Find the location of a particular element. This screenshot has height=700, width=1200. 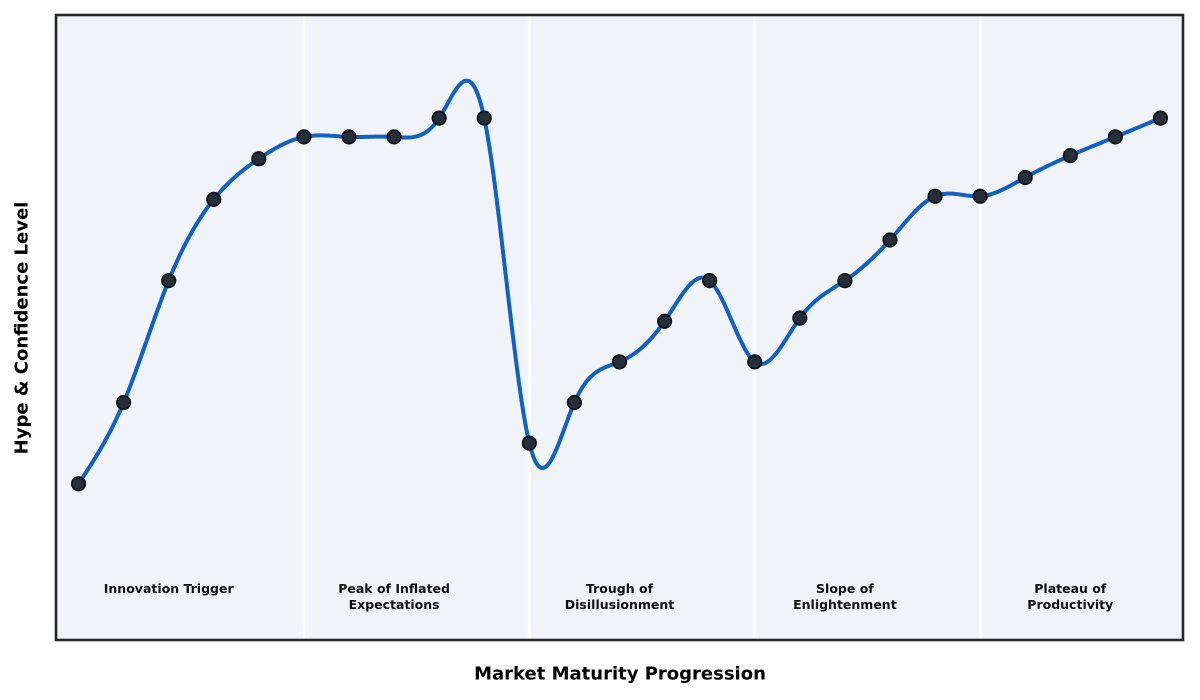

phase-label: Slope of Enlightenment is located at coordinates (845, 596).